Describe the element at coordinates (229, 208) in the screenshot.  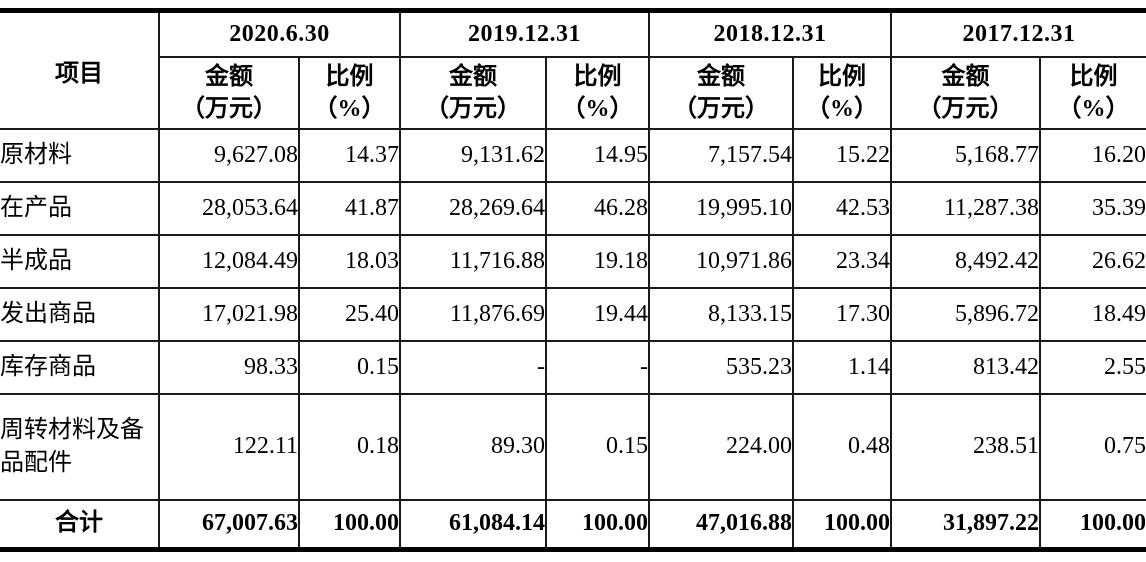
I see `amount-cell: 28,053.64` at that location.